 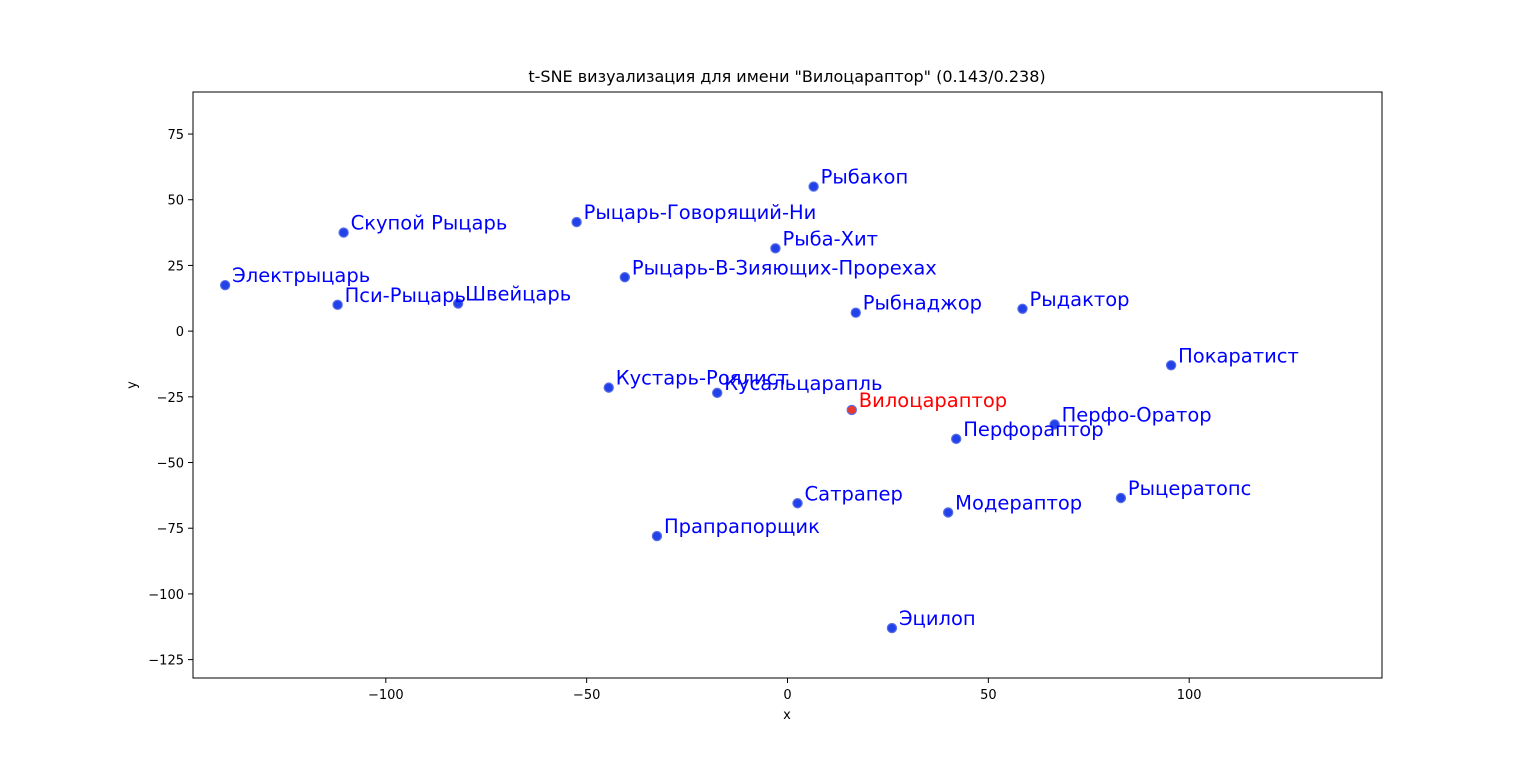 I want to click on point-label: Прапрапорщик, so click(x=742, y=526).